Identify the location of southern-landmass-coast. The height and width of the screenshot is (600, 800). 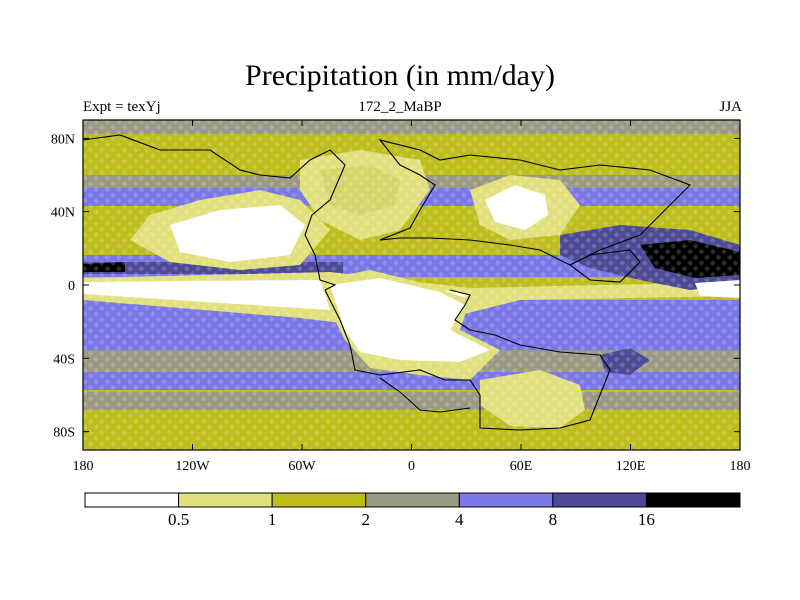
(425, 395).